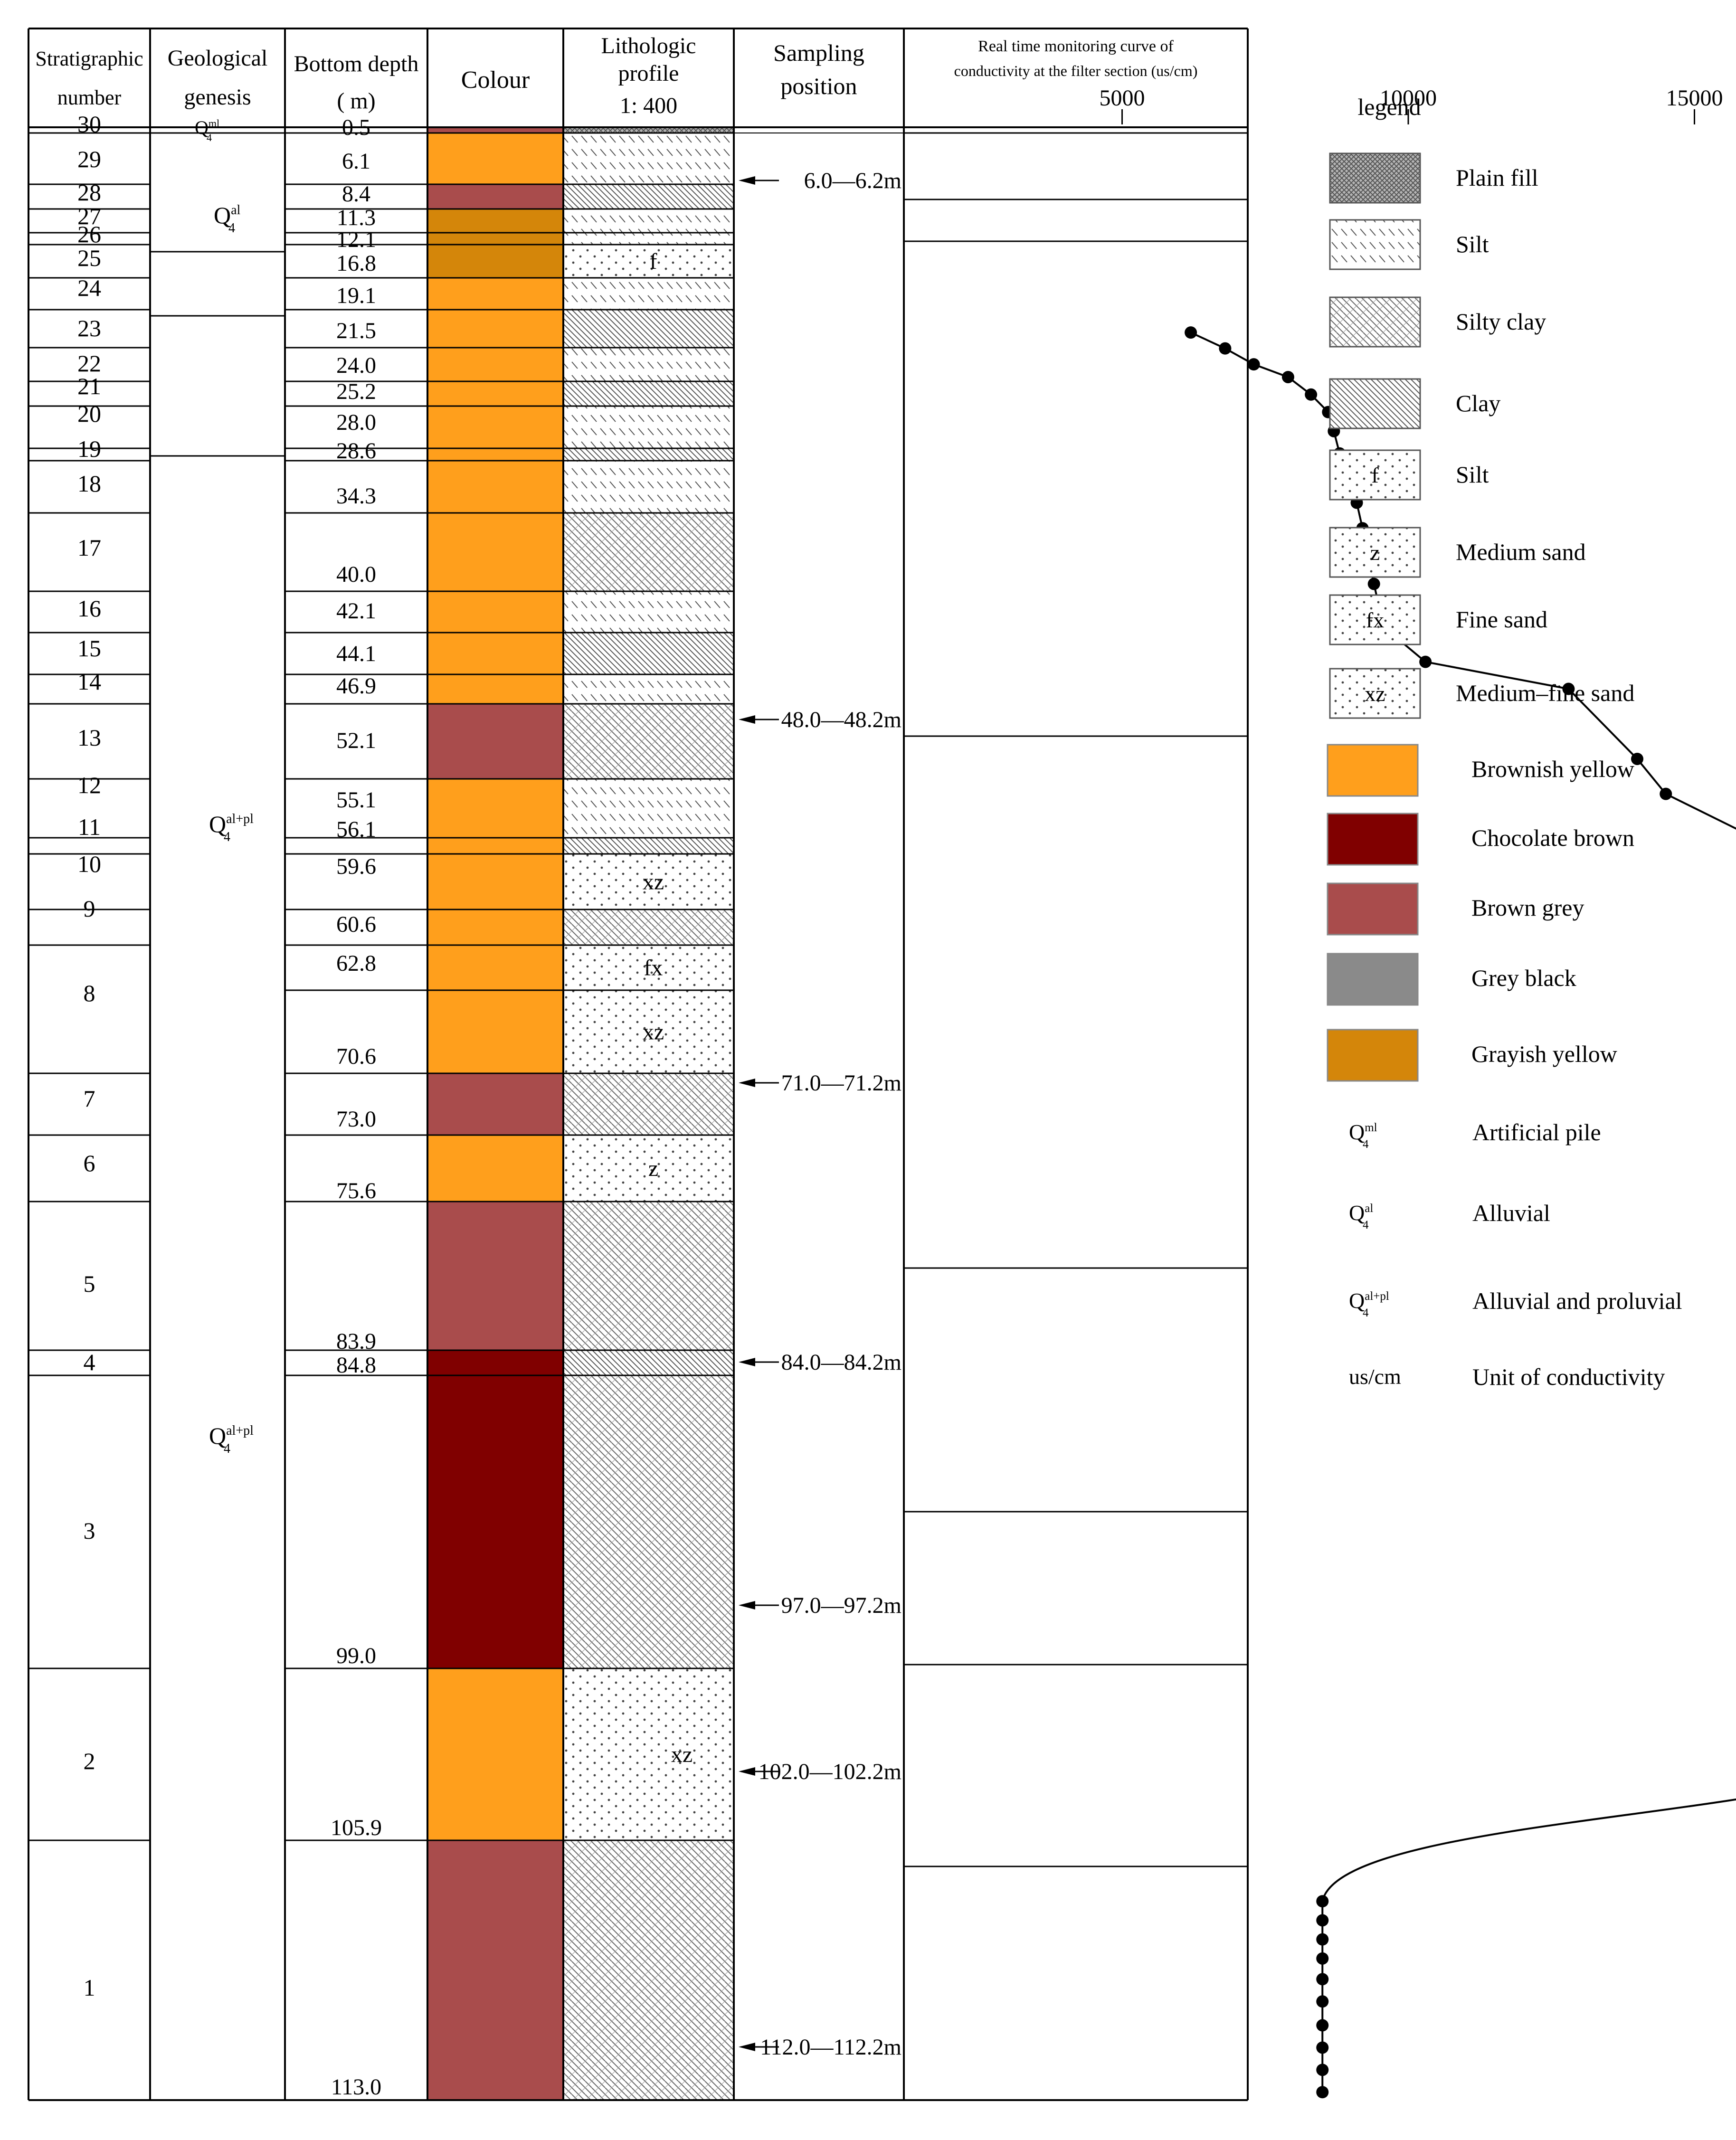 The width and height of the screenshot is (1736, 2140). What do you see at coordinates (818, 86) in the screenshot?
I see `header-sampling-line2: position` at bounding box center [818, 86].